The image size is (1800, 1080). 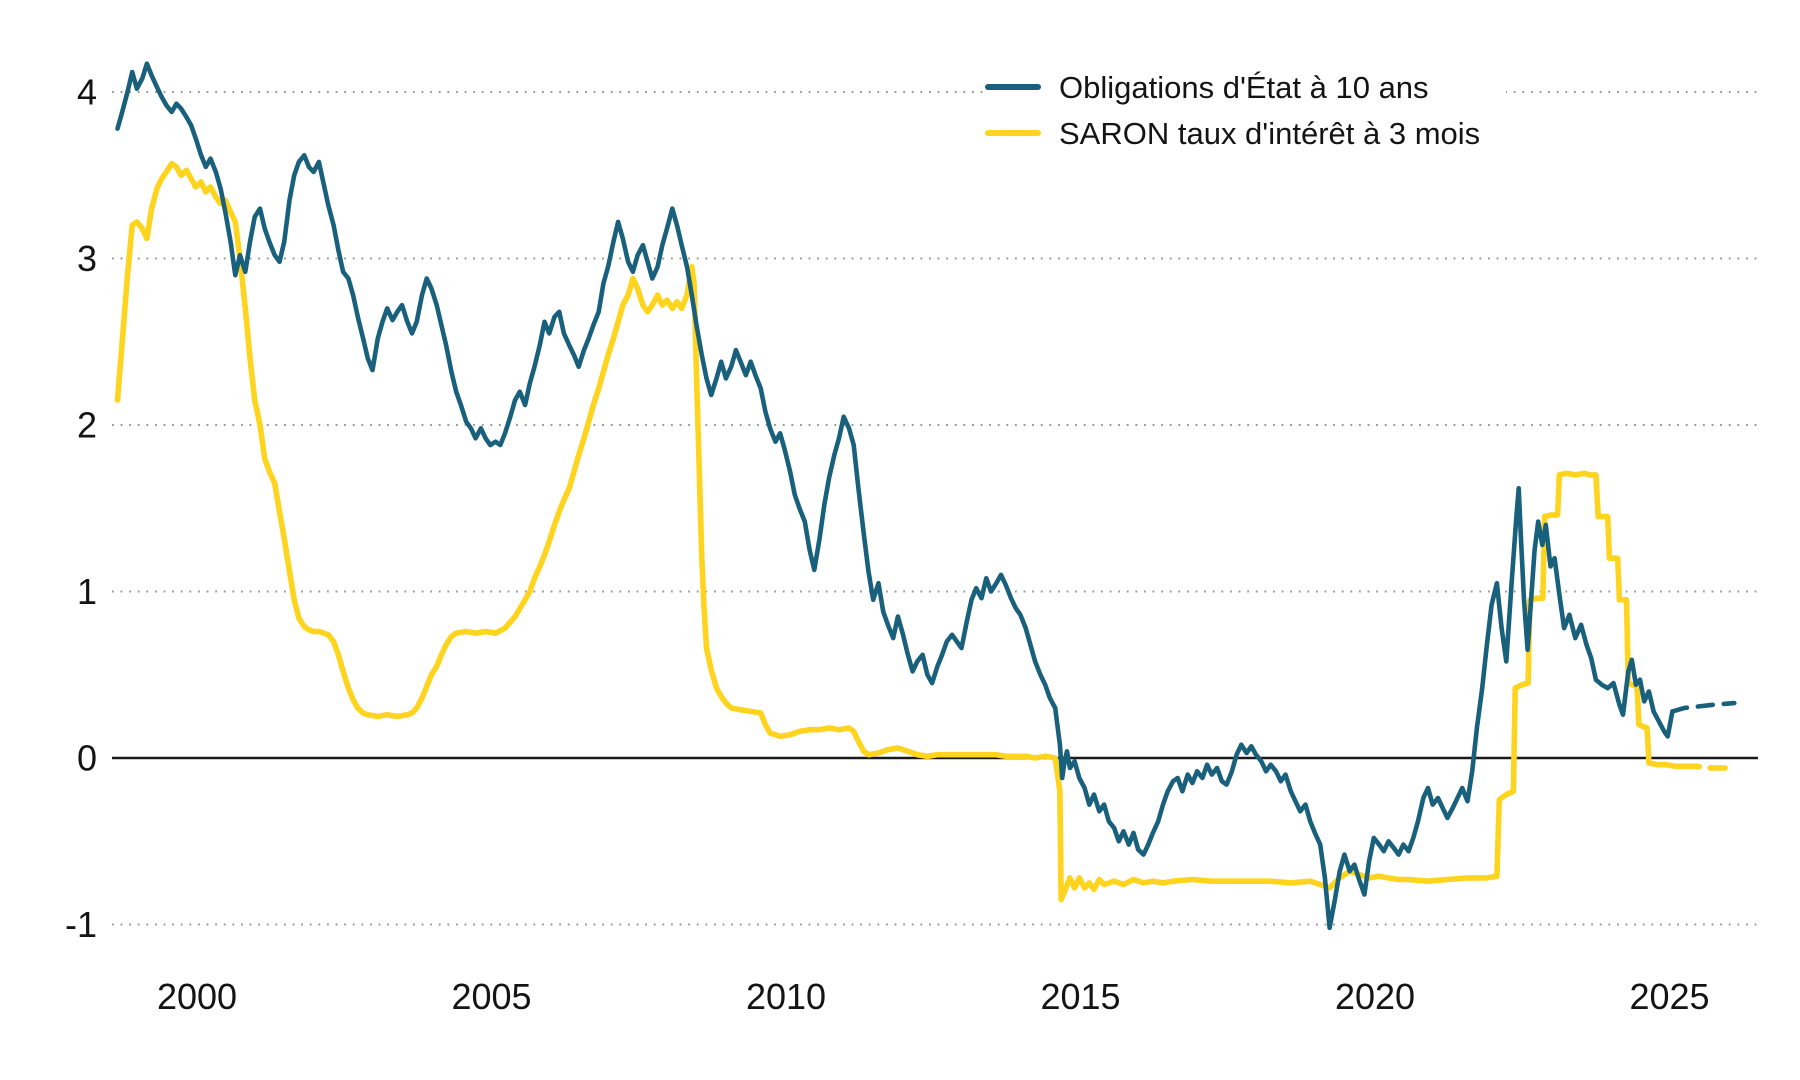 What do you see at coordinates (1375, 996) in the screenshot?
I see `x-tick-label-2020: 2020` at bounding box center [1375, 996].